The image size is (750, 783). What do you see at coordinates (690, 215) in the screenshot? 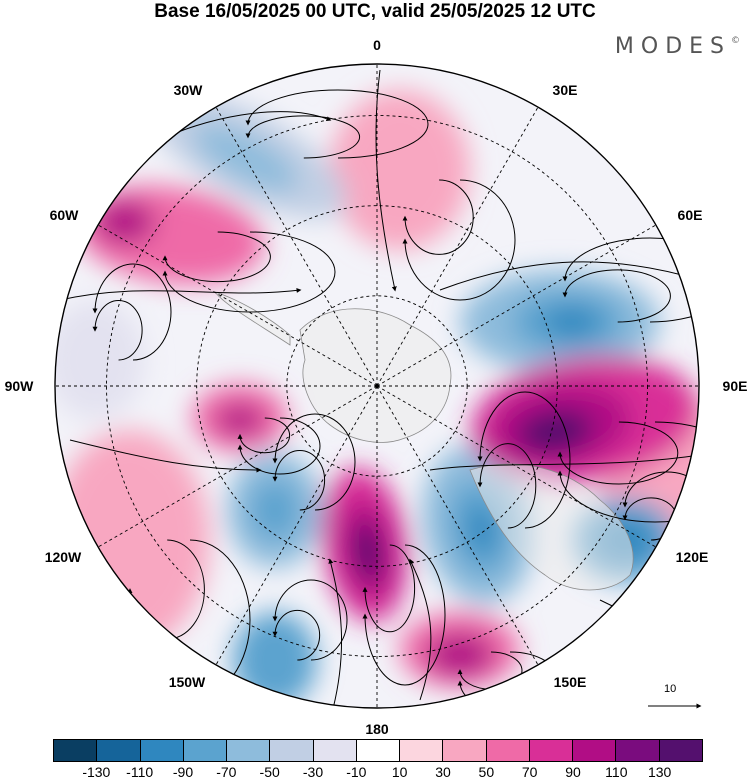
I see `lon-label-60e: 60E` at bounding box center [690, 215].